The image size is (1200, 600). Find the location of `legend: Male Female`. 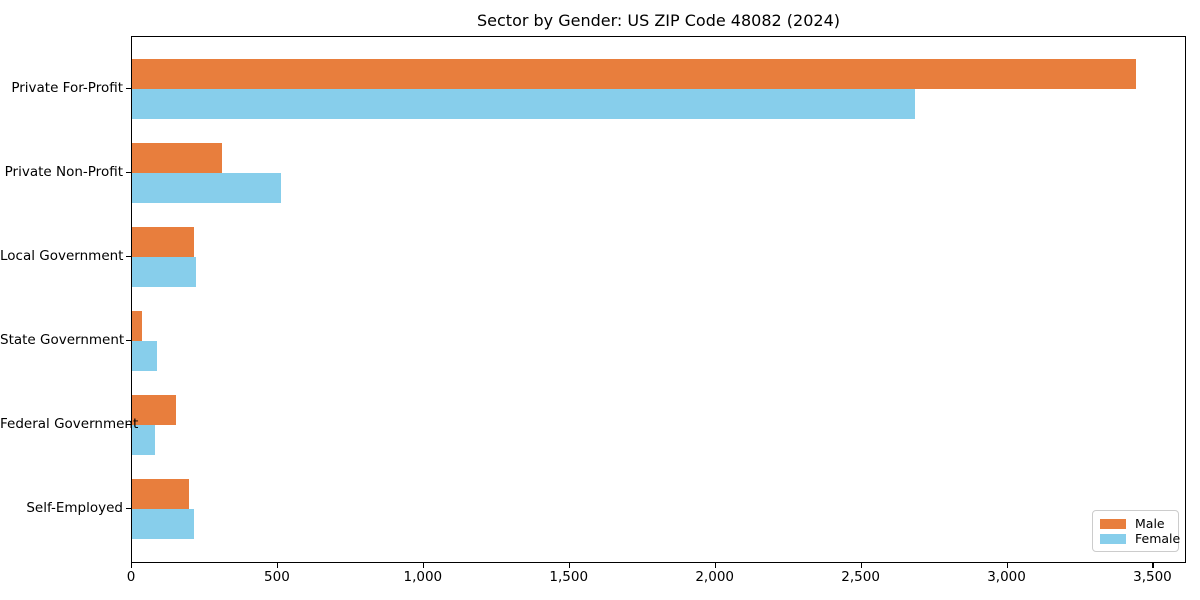

legend: Male Female is located at coordinates (1136, 531).